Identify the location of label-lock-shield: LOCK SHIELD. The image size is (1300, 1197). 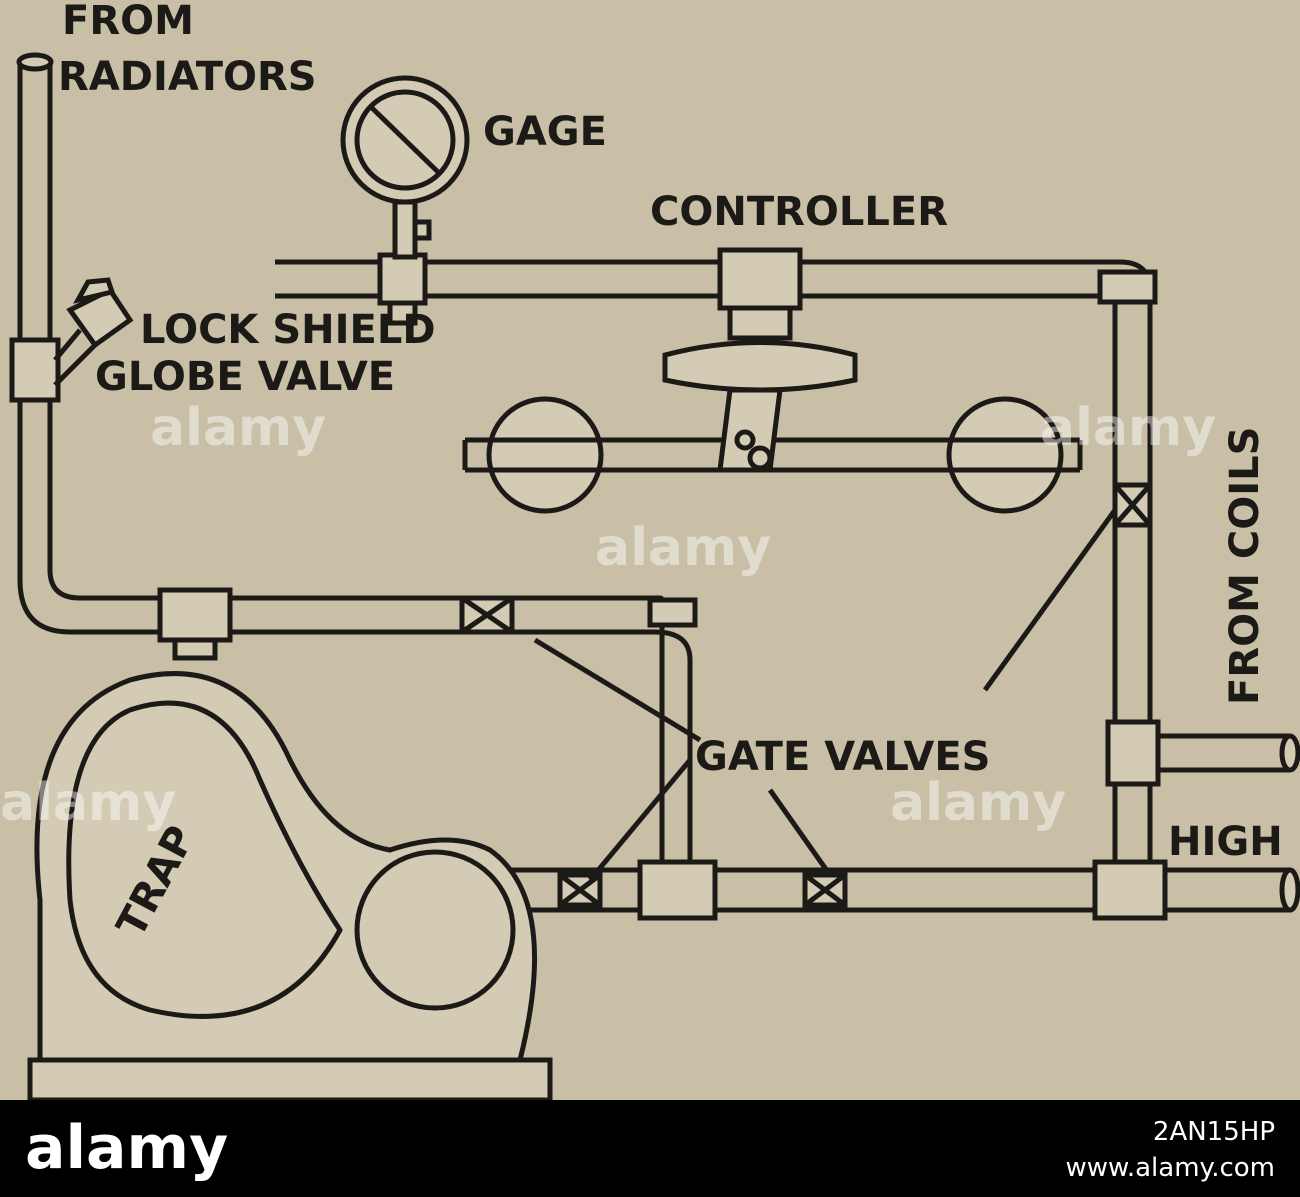
(288, 330).